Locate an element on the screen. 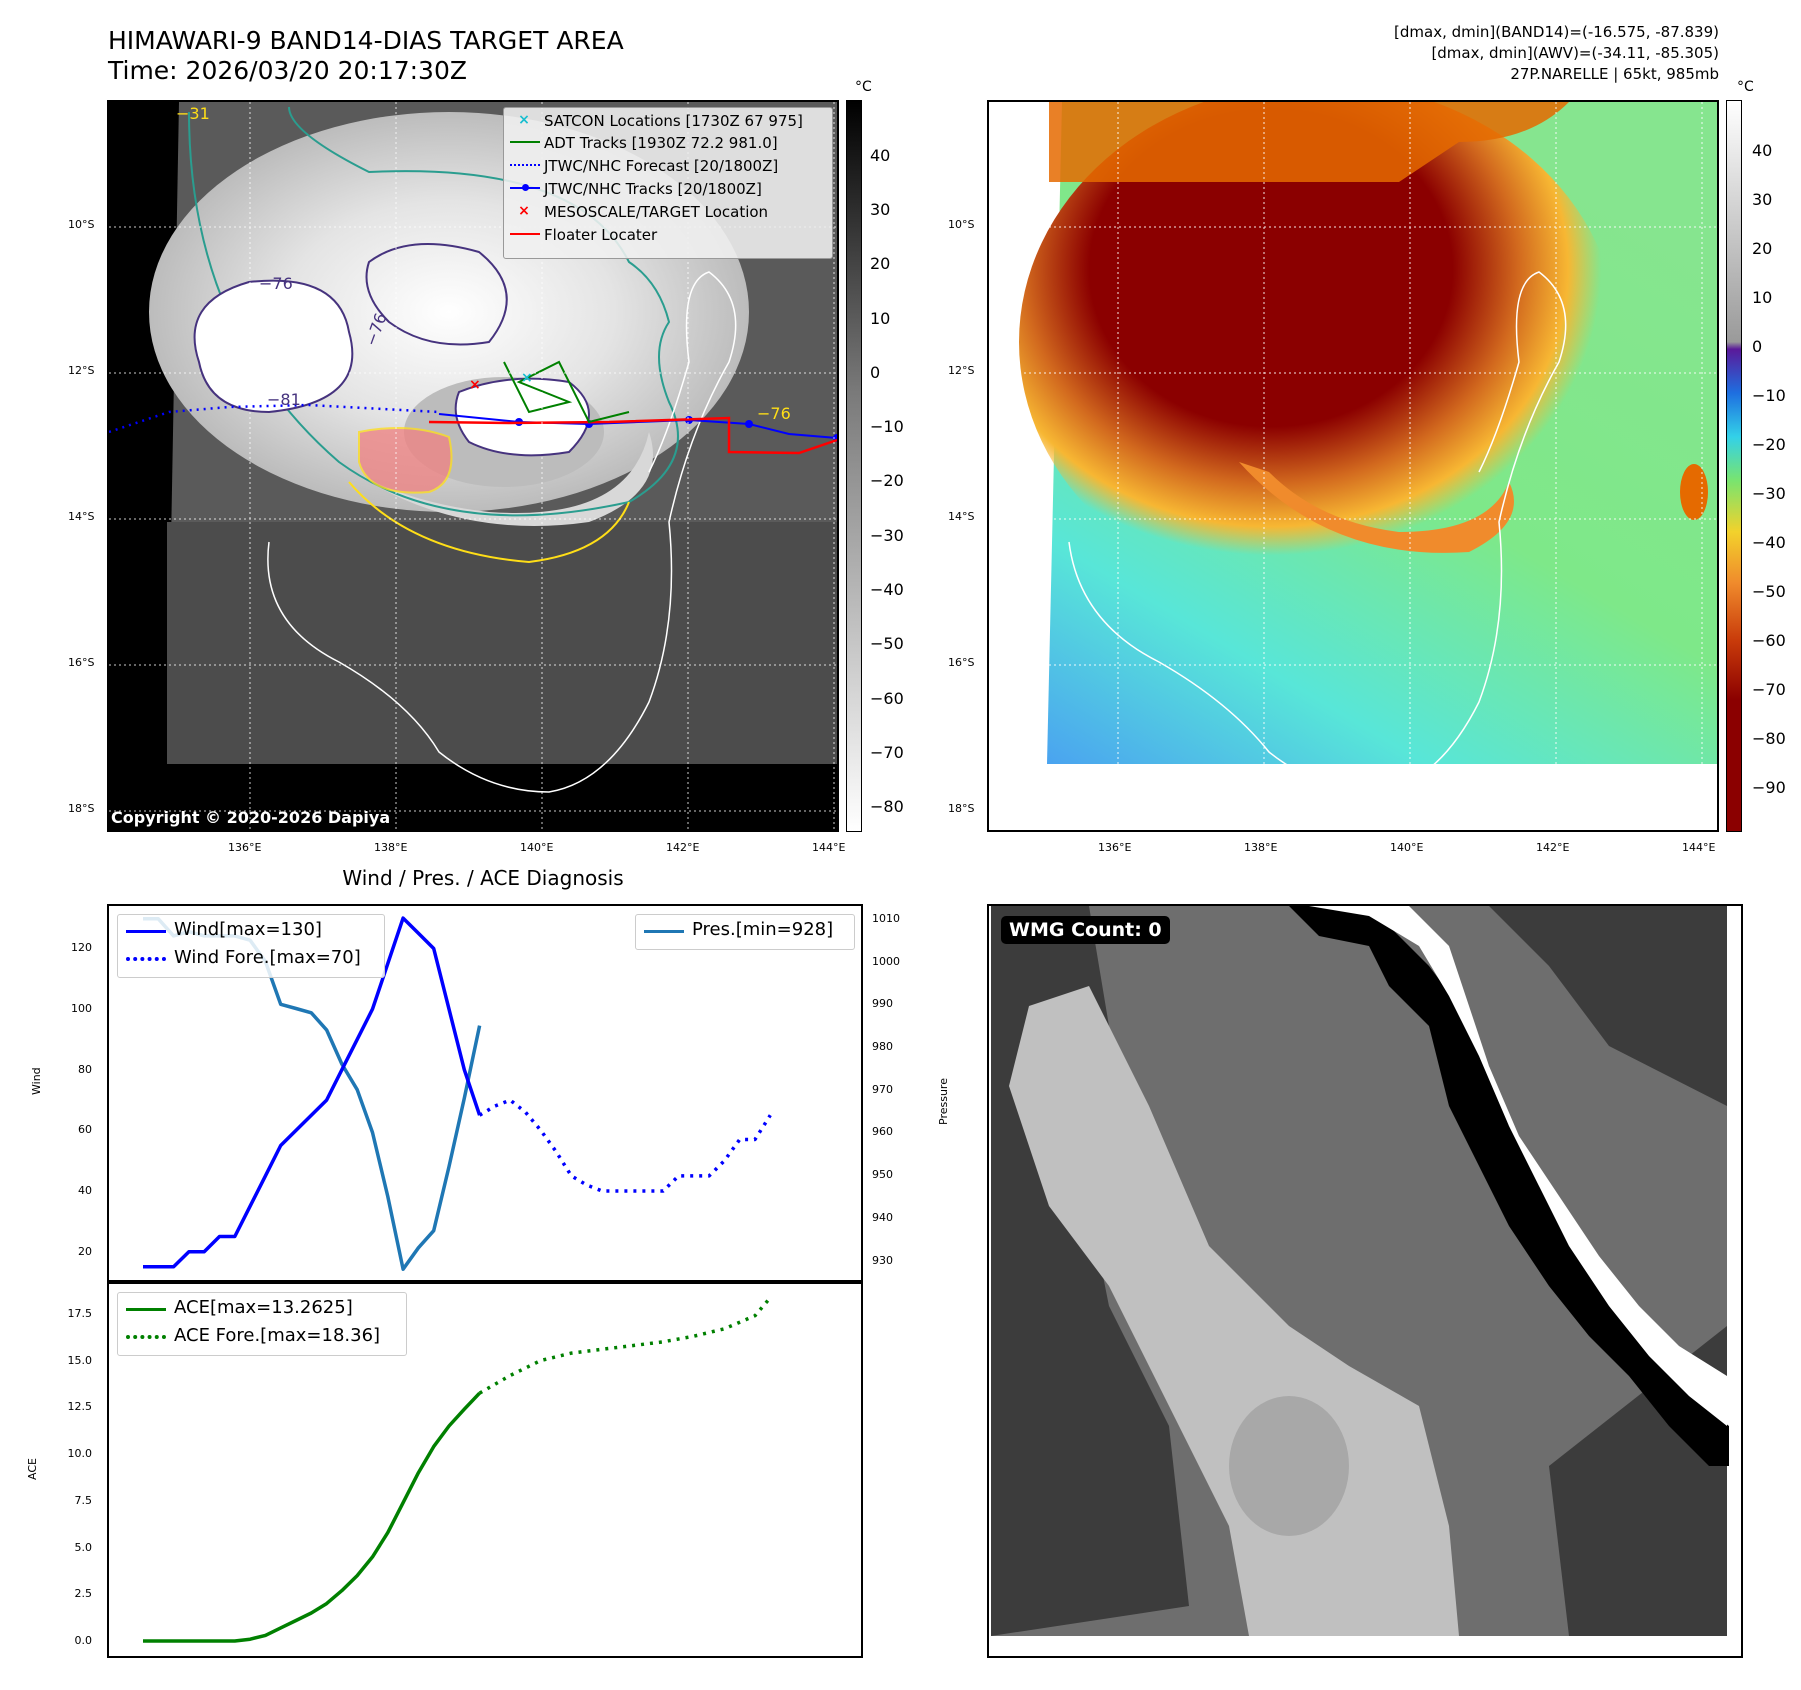 Image resolution: width=1801 pixels, height=1690 pixels. contour-cold-center is located at coordinates (436, 294).